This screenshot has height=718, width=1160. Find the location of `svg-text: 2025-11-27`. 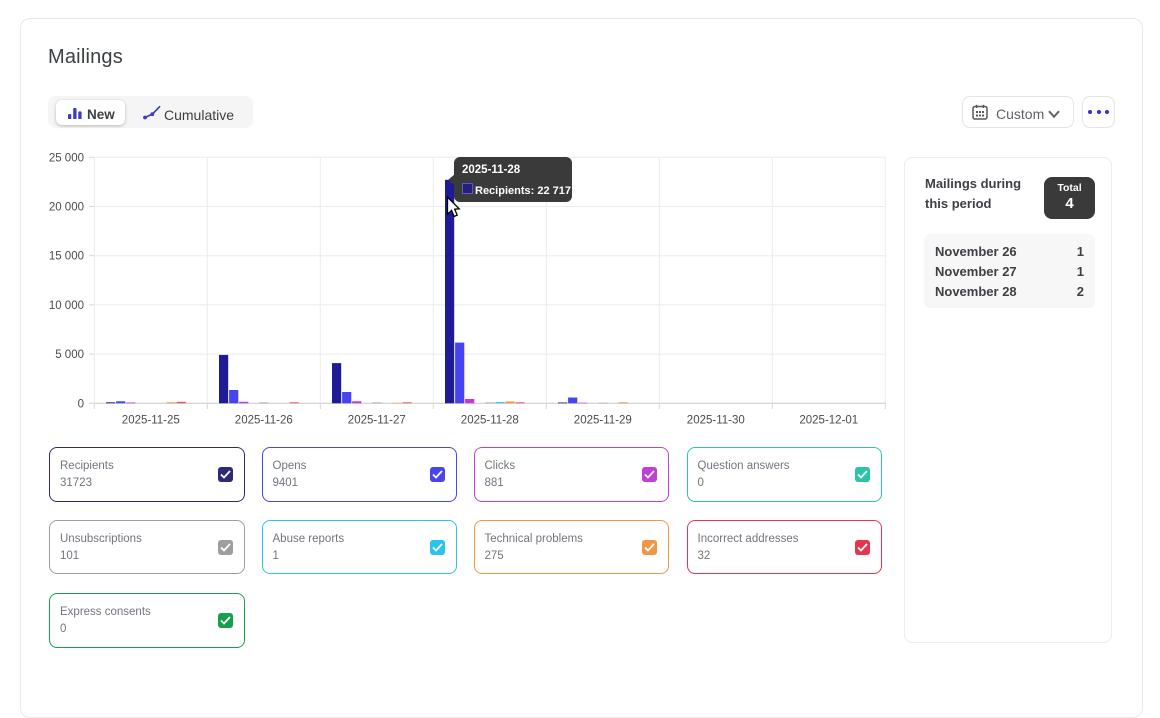

svg-text: 2025-11-27 is located at coordinates (377, 421).